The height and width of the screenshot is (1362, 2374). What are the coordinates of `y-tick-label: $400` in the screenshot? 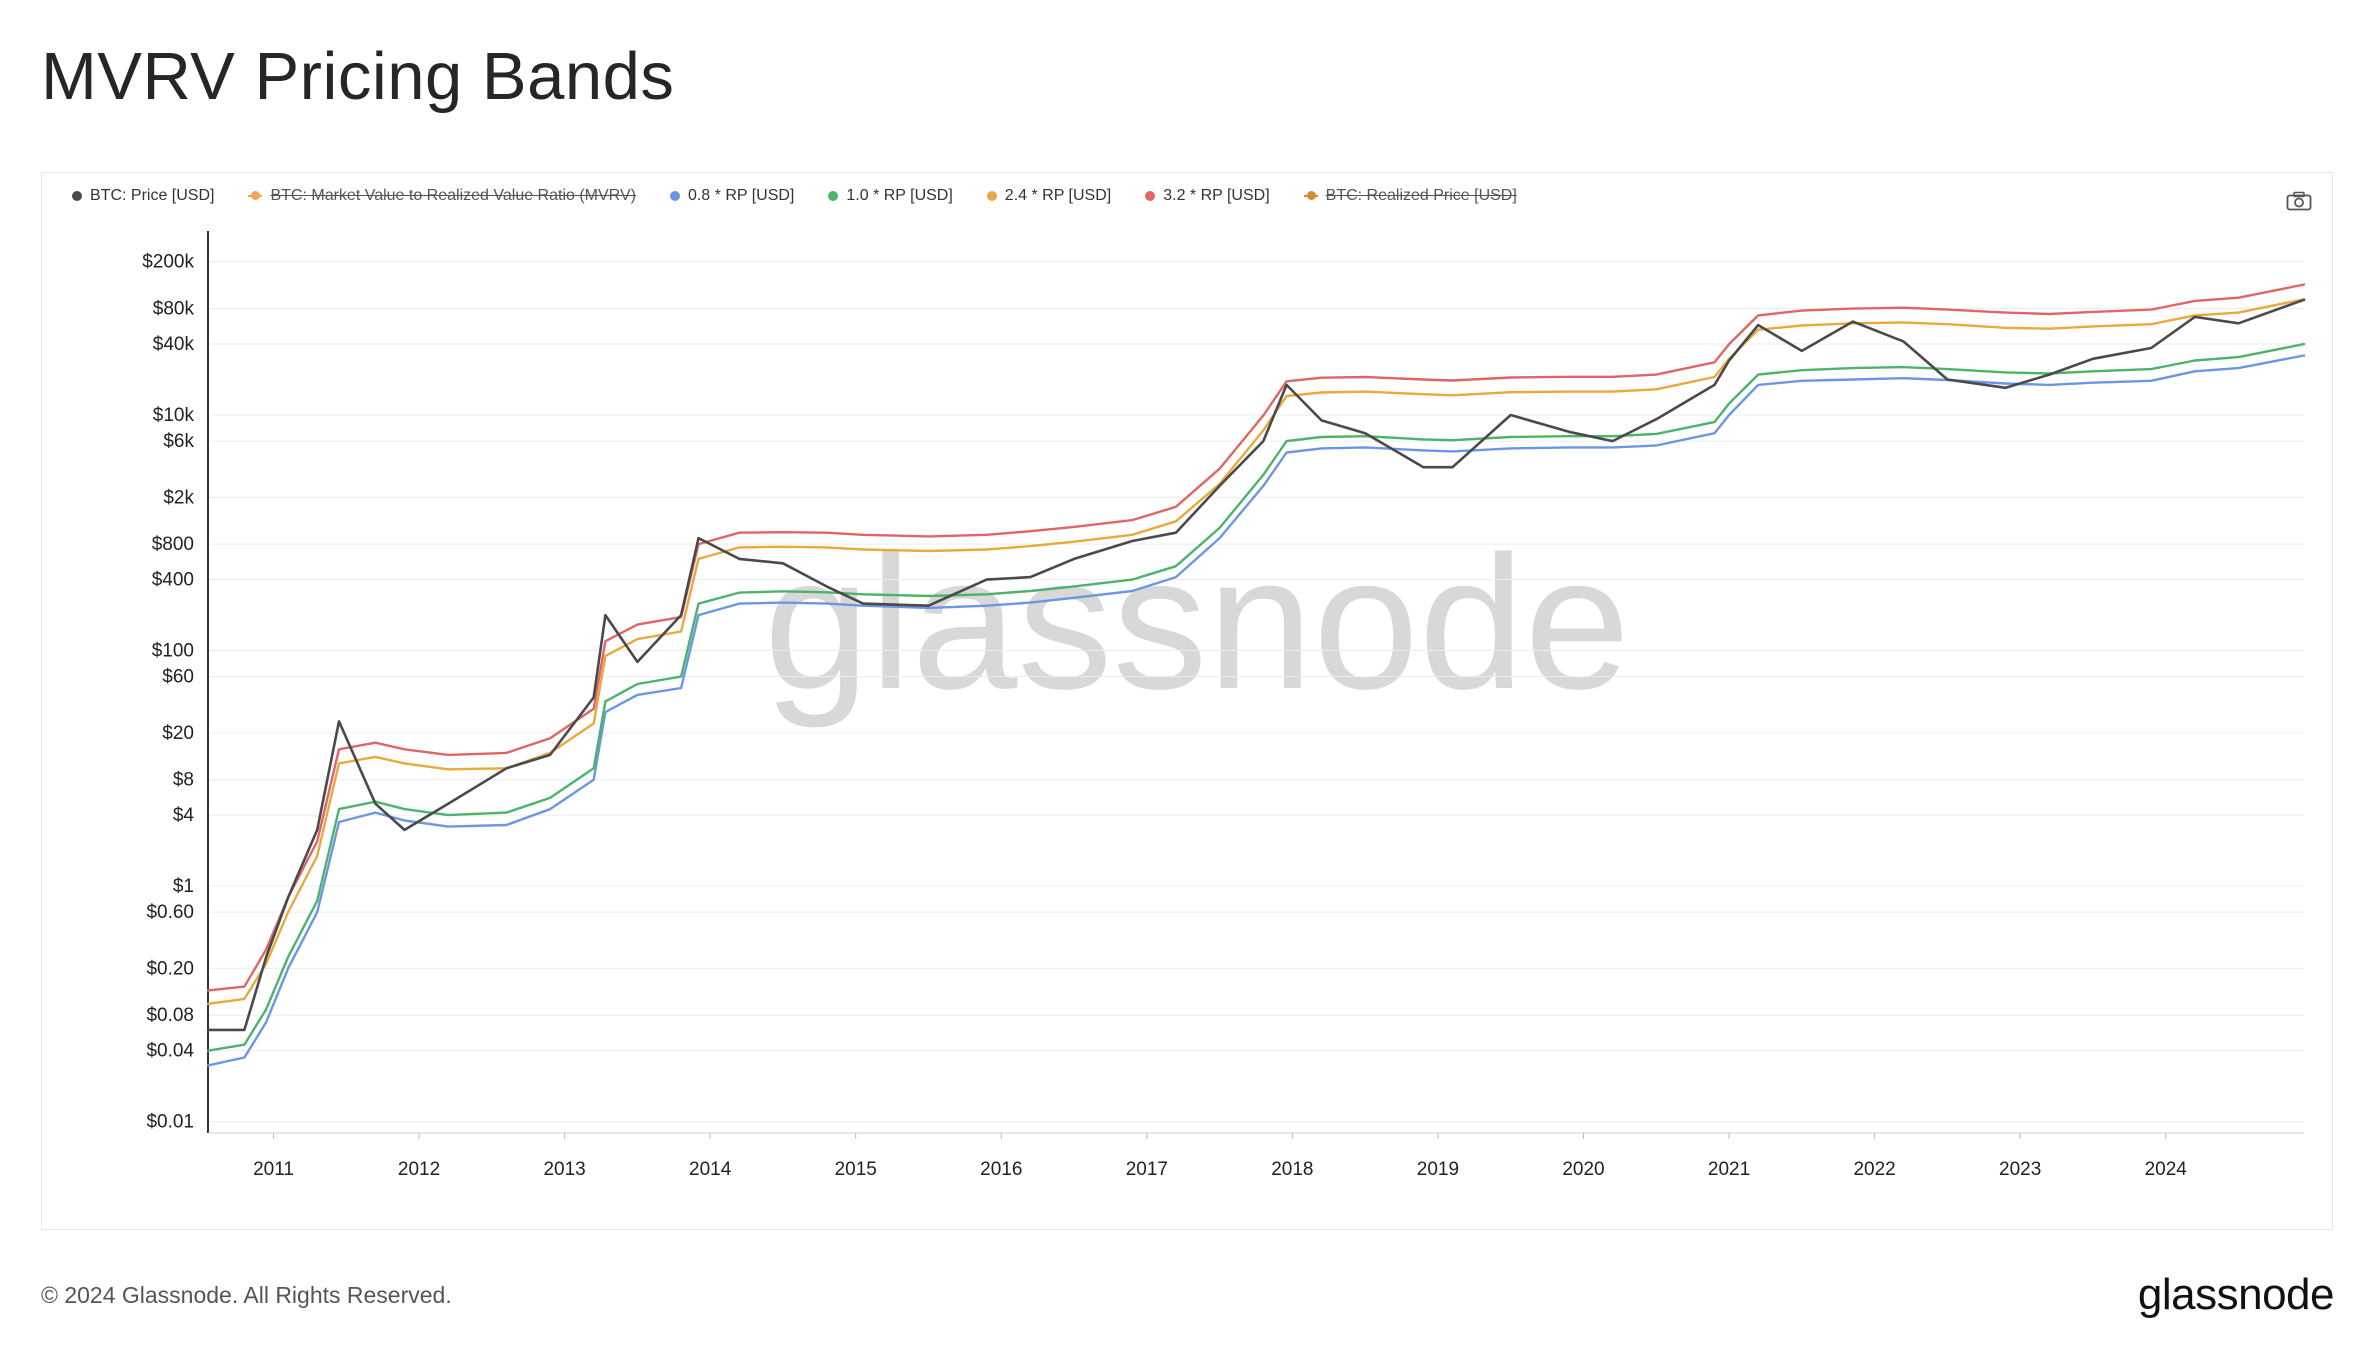 It's located at (173, 580).